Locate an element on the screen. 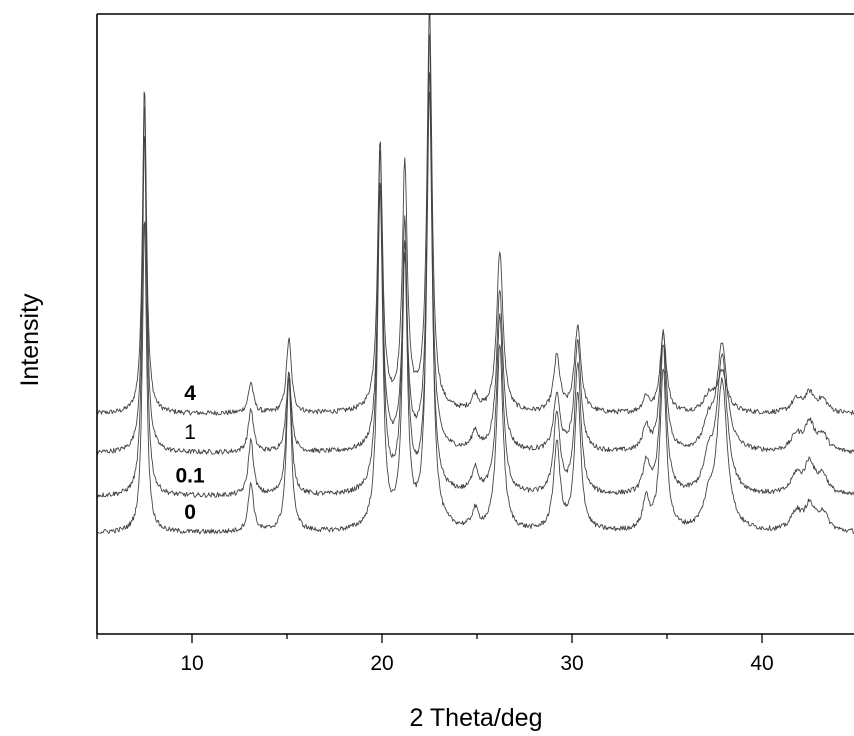  series-label-1: 1 is located at coordinates (190, 432).